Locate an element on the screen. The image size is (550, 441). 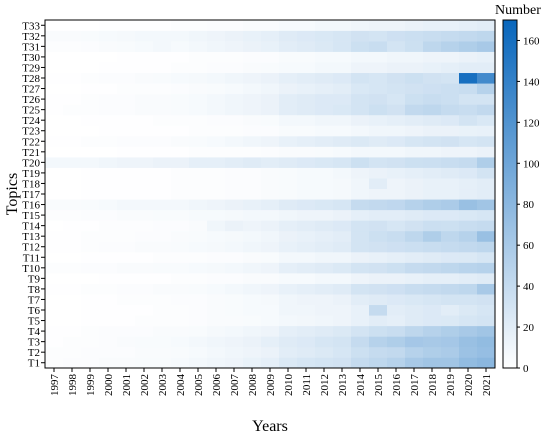
x-tick-label: 2001 is located at coordinates (127, 385).